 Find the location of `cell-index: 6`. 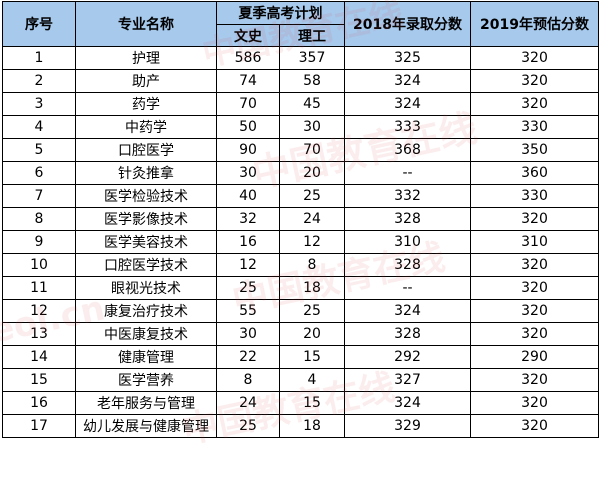

cell-index: 6 is located at coordinates (39, 173).